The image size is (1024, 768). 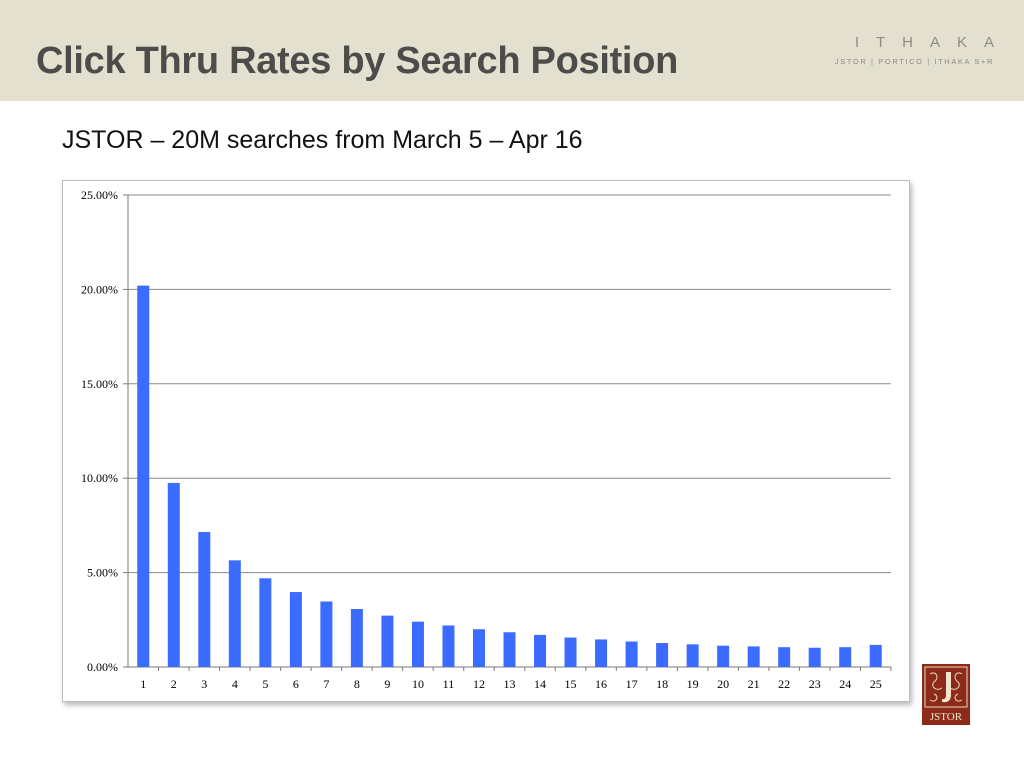 What do you see at coordinates (204, 684) in the screenshot?
I see `x-tick-label: 3` at bounding box center [204, 684].